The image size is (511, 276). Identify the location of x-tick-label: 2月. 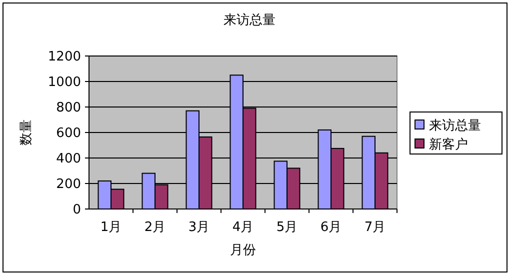
(155, 227).